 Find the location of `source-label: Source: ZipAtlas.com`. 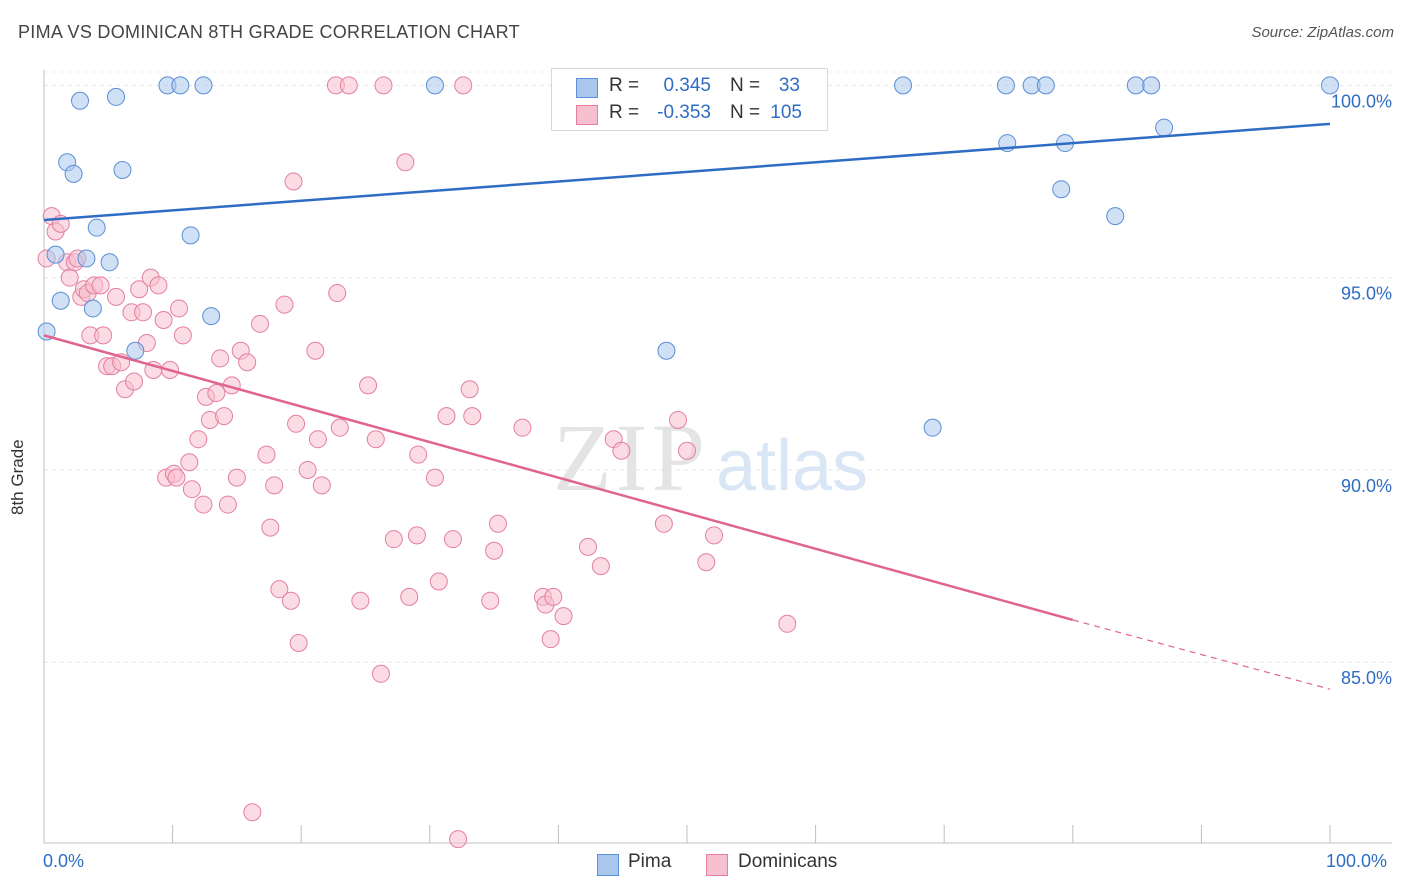

source-label: Source: ZipAtlas.com is located at coordinates (1322, 32).